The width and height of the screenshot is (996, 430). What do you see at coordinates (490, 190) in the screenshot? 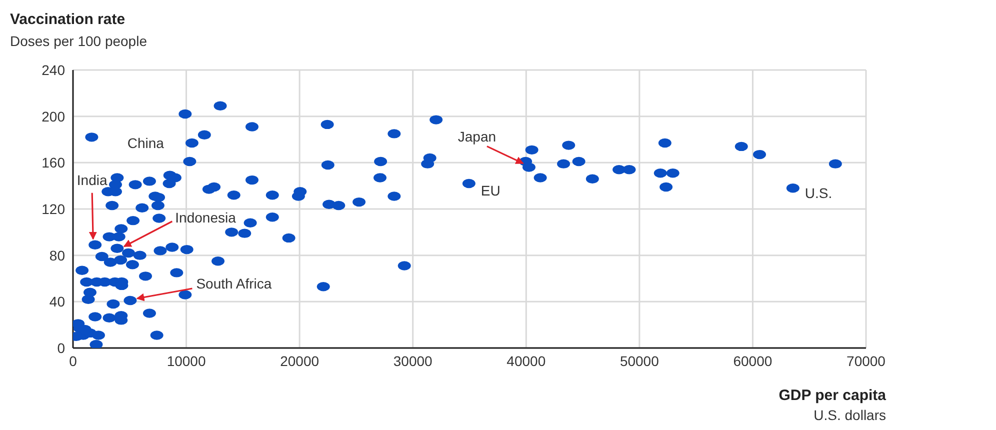
I see `annotation: EU` at bounding box center [490, 190].